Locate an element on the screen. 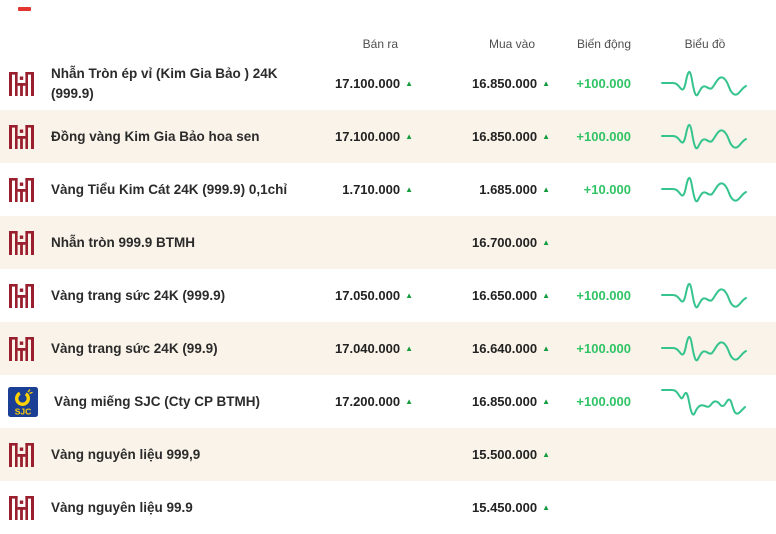  product-name: Vàng Tiểu Kim Cát 24K (999.9) 0,1chỉ is located at coordinates (169, 189).